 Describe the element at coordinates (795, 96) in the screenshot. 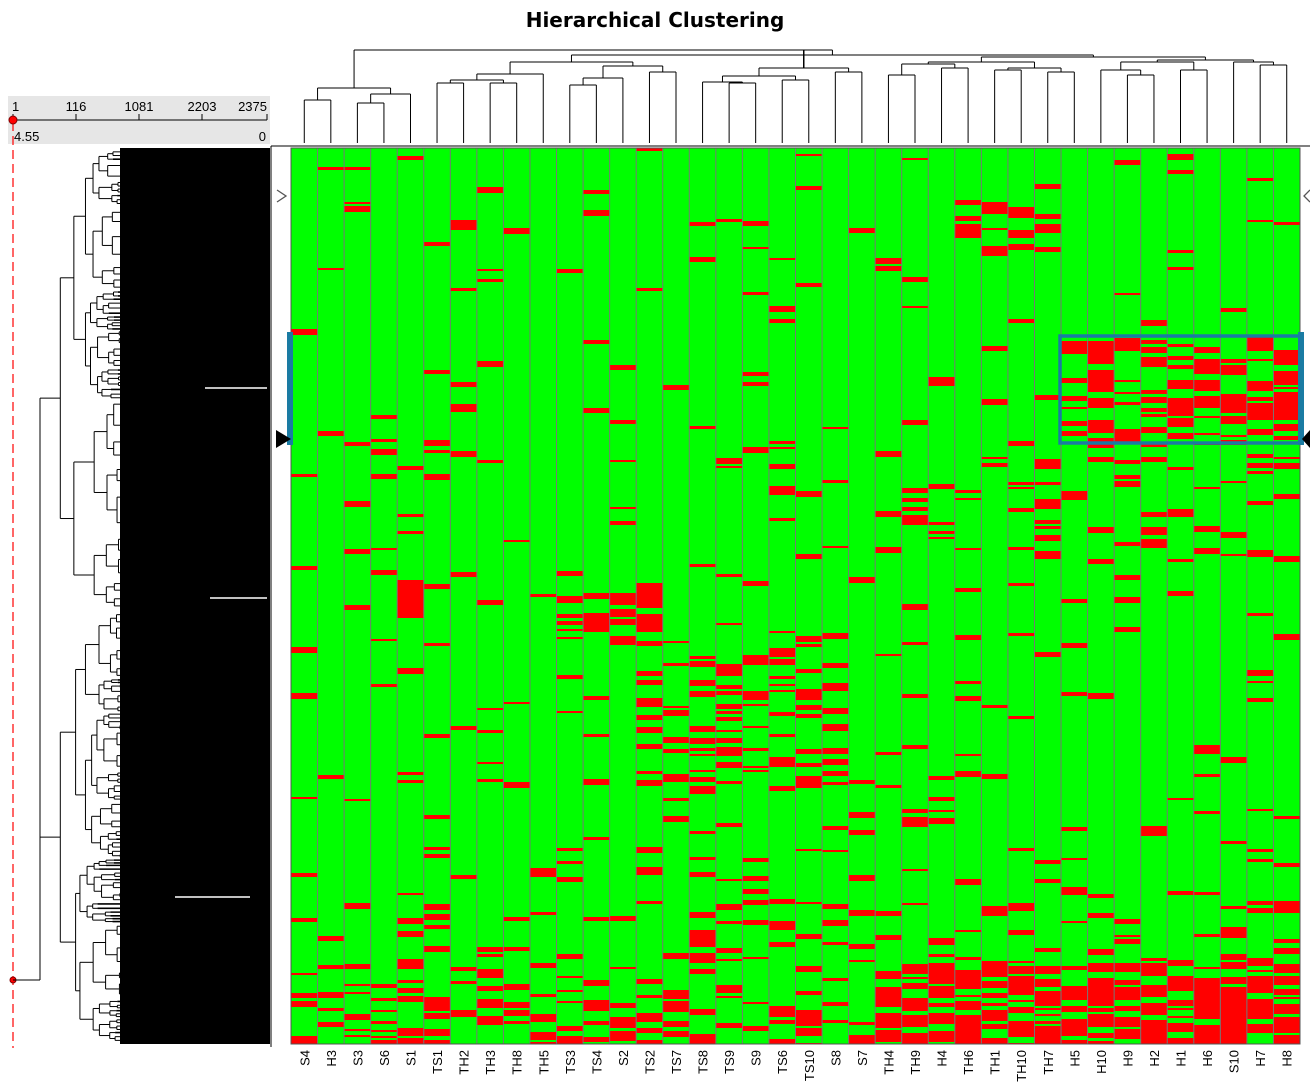

I see `column-dendrogram` at that location.